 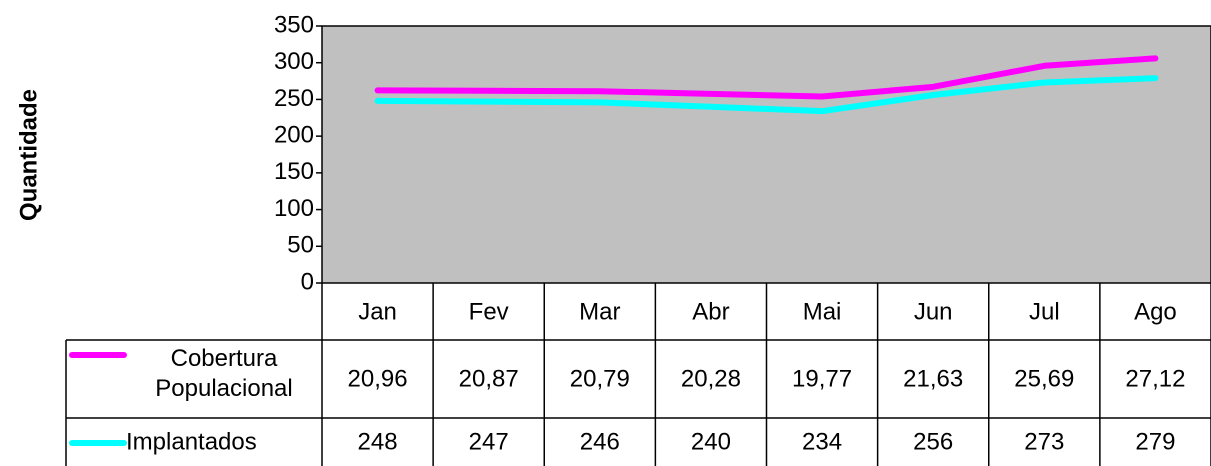 I want to click on table-value: 19,77, so click(x=822, y=378).